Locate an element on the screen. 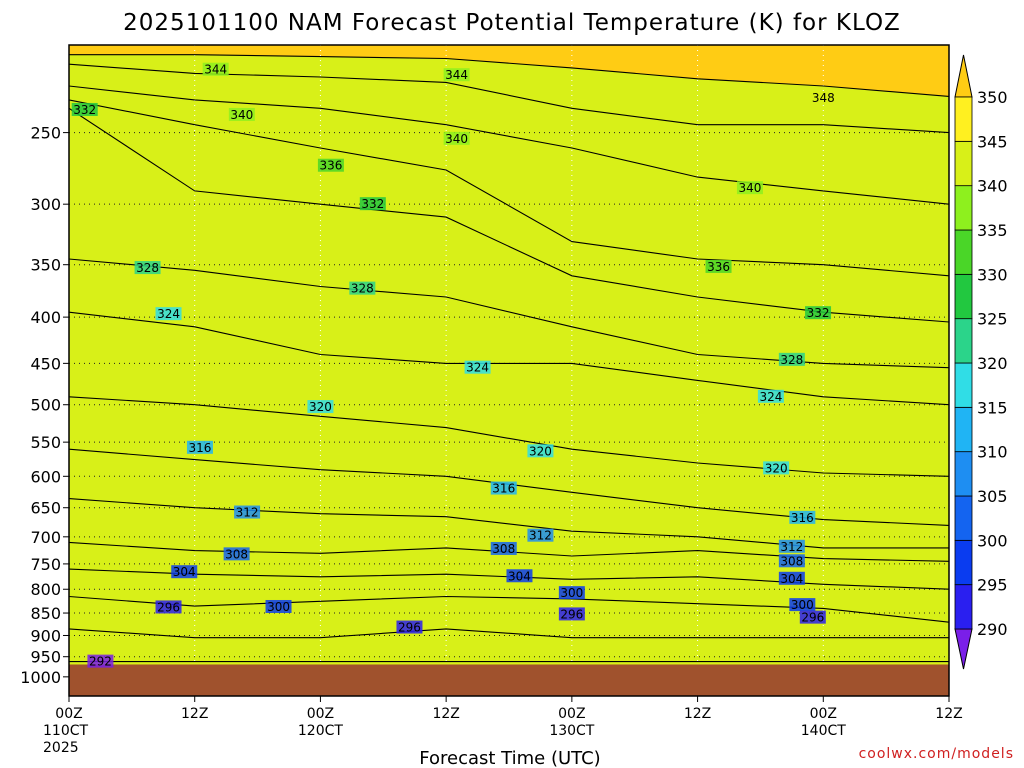  y-tick-label: 900 is located at coordinates (45, 635).